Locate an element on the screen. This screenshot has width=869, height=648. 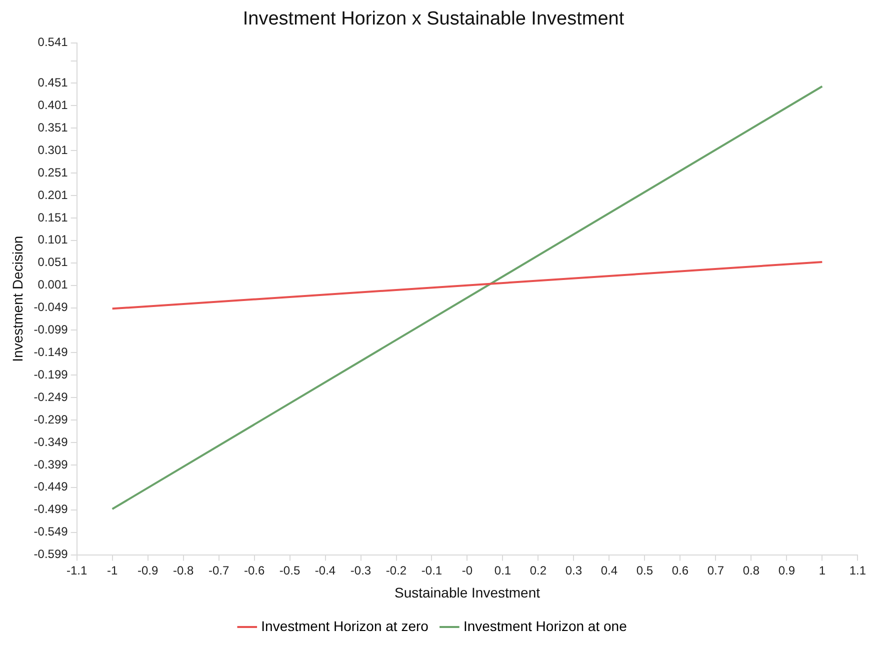
x-tick-label: 0.4 is located at coordinates (609, 570).